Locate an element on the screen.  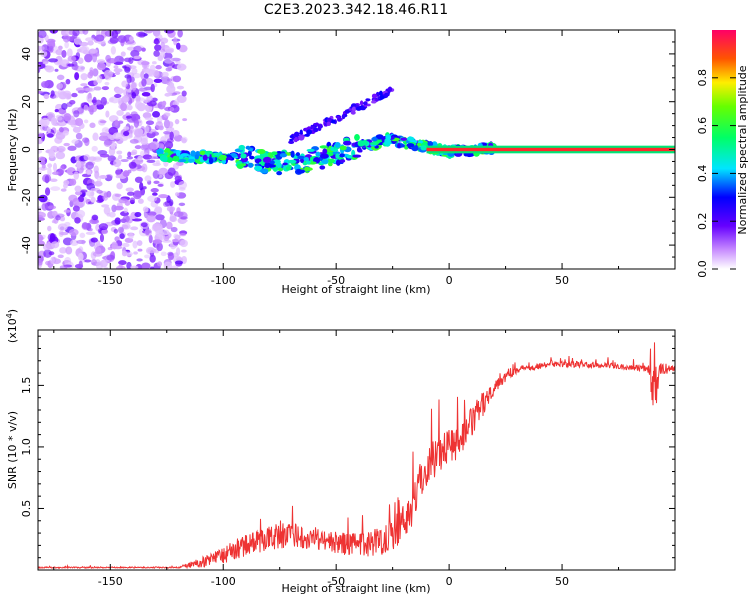
snr-ytick-label: 1.0 is located at coordinates (26, 447).